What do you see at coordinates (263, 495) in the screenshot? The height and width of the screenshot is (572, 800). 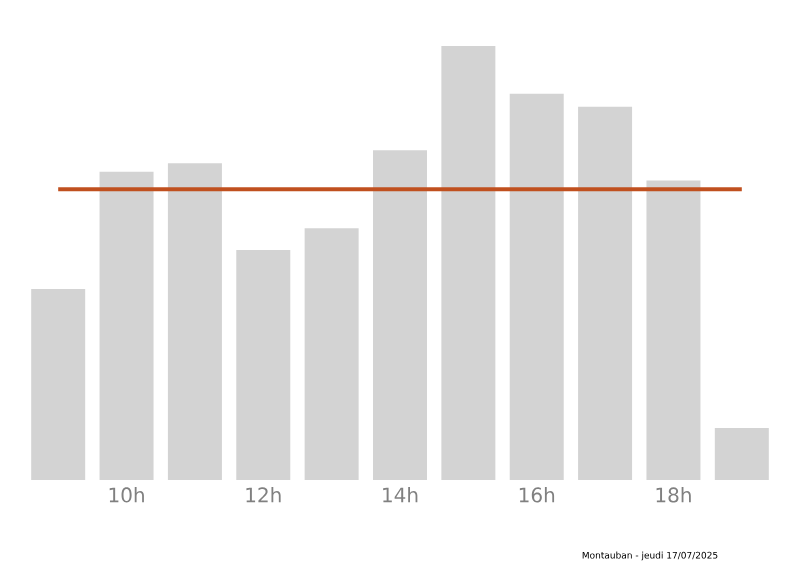 I see `x-tick-label: 12h` at bounding box center [263, 495].